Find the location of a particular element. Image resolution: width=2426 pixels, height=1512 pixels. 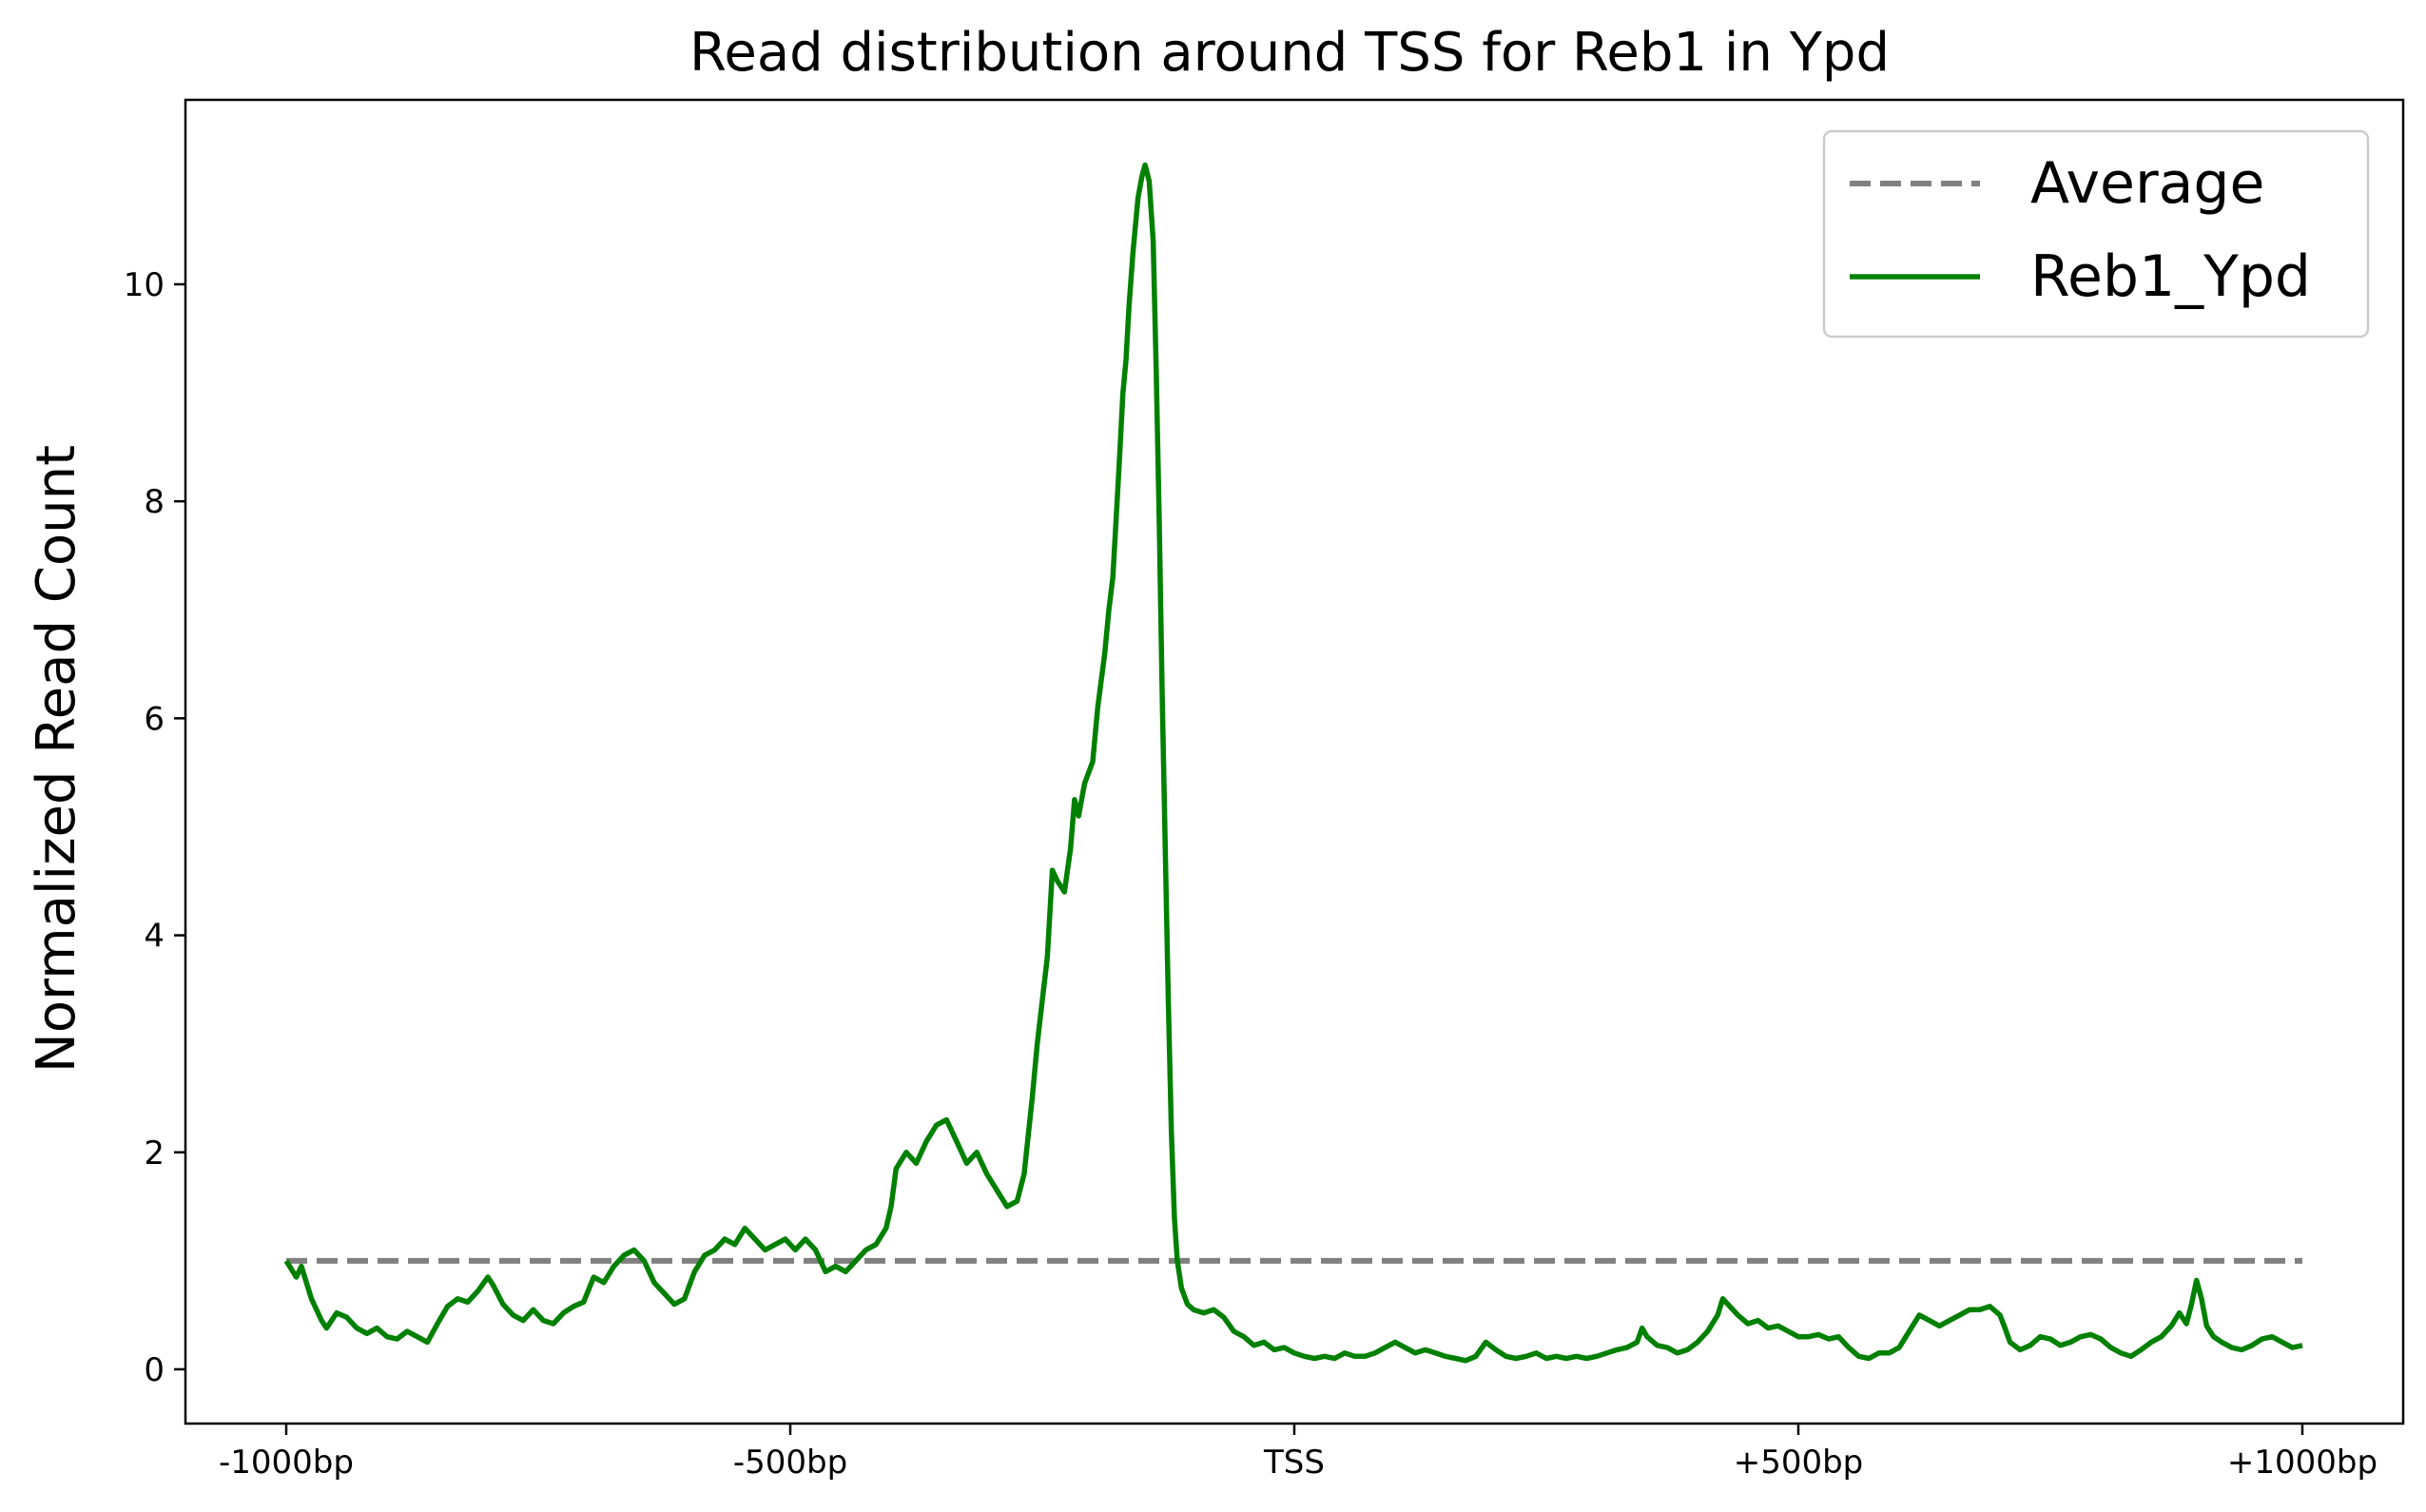

x-tick-label: -500bp is located at coordinates (790, 1463).